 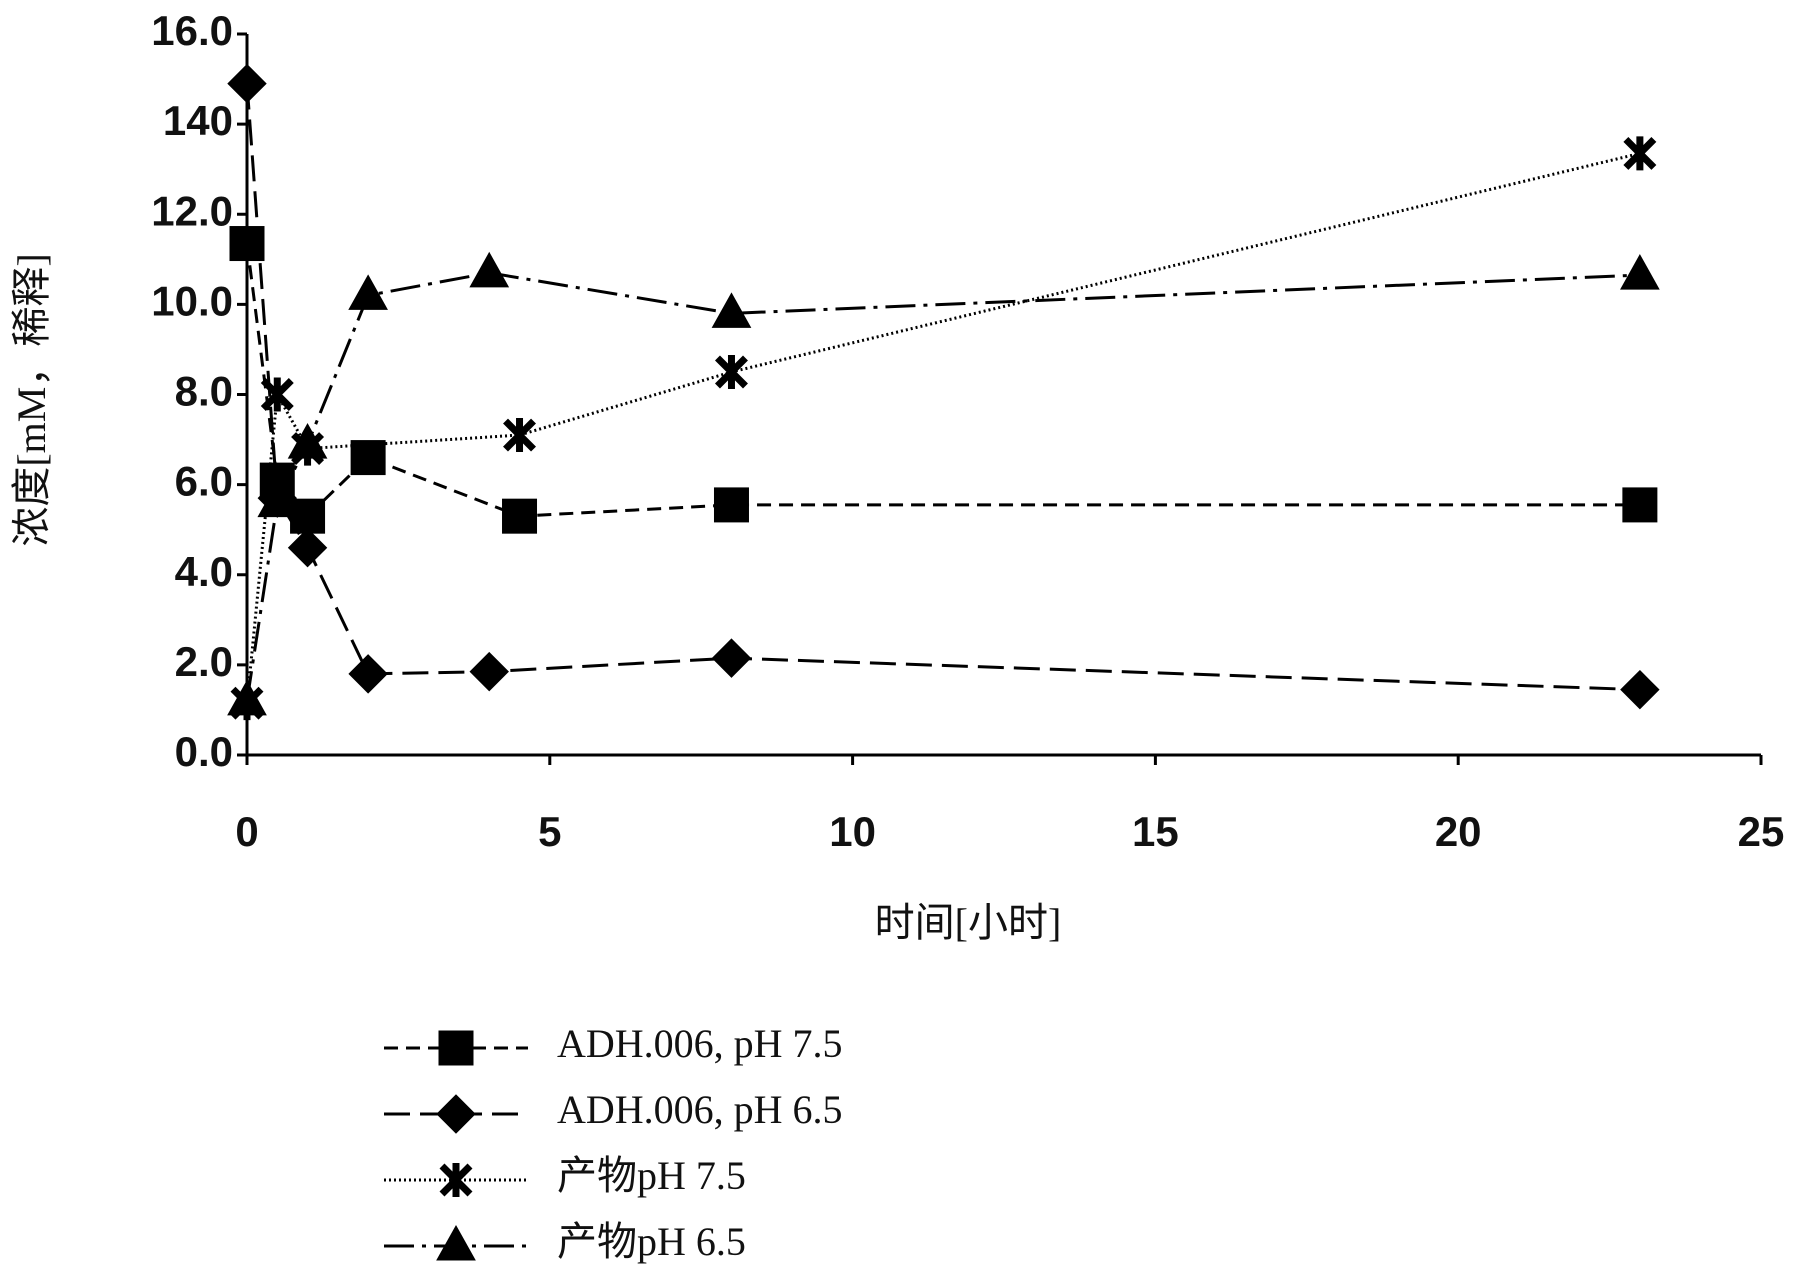 What do you see at coordinates (700, 1109) in the screenshot?
I see `legend-label: ADH.006, pH 6.5` at bounding box center [700, 1109].